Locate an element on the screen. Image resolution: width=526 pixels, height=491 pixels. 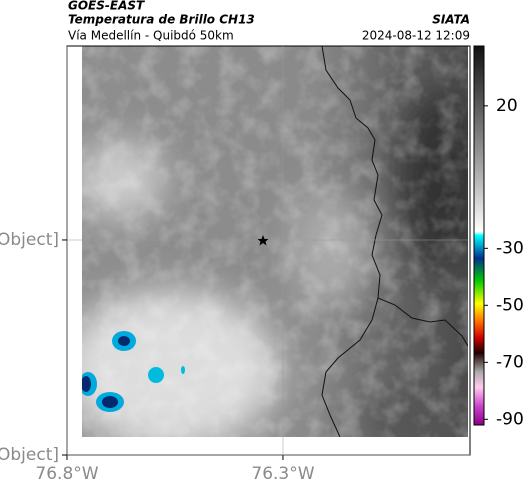
x-tick-label: 76.3°W is located at coordinates (282, 474).